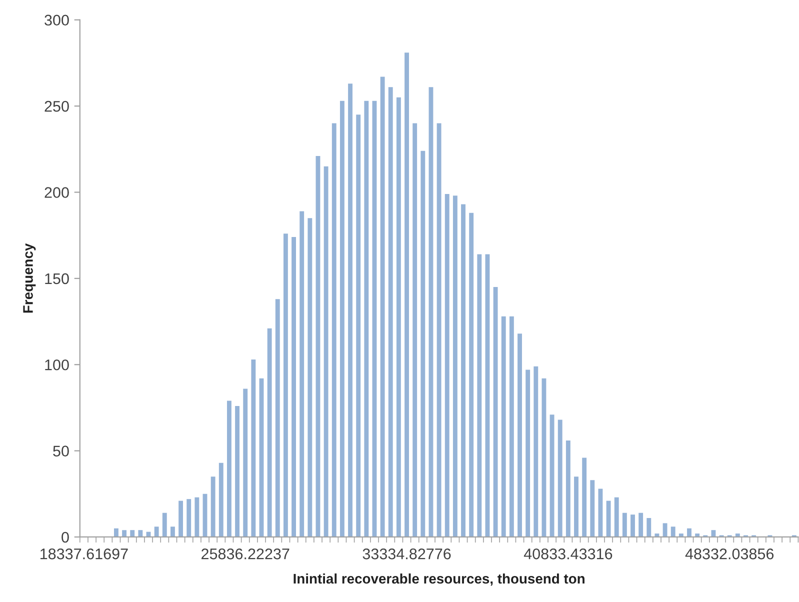  What do you see at coordinates (439, 579) in the screenshot?
I see `x-axis-title: Inintial recoverable resources, thousend ton` at bounding box center [439, 579].